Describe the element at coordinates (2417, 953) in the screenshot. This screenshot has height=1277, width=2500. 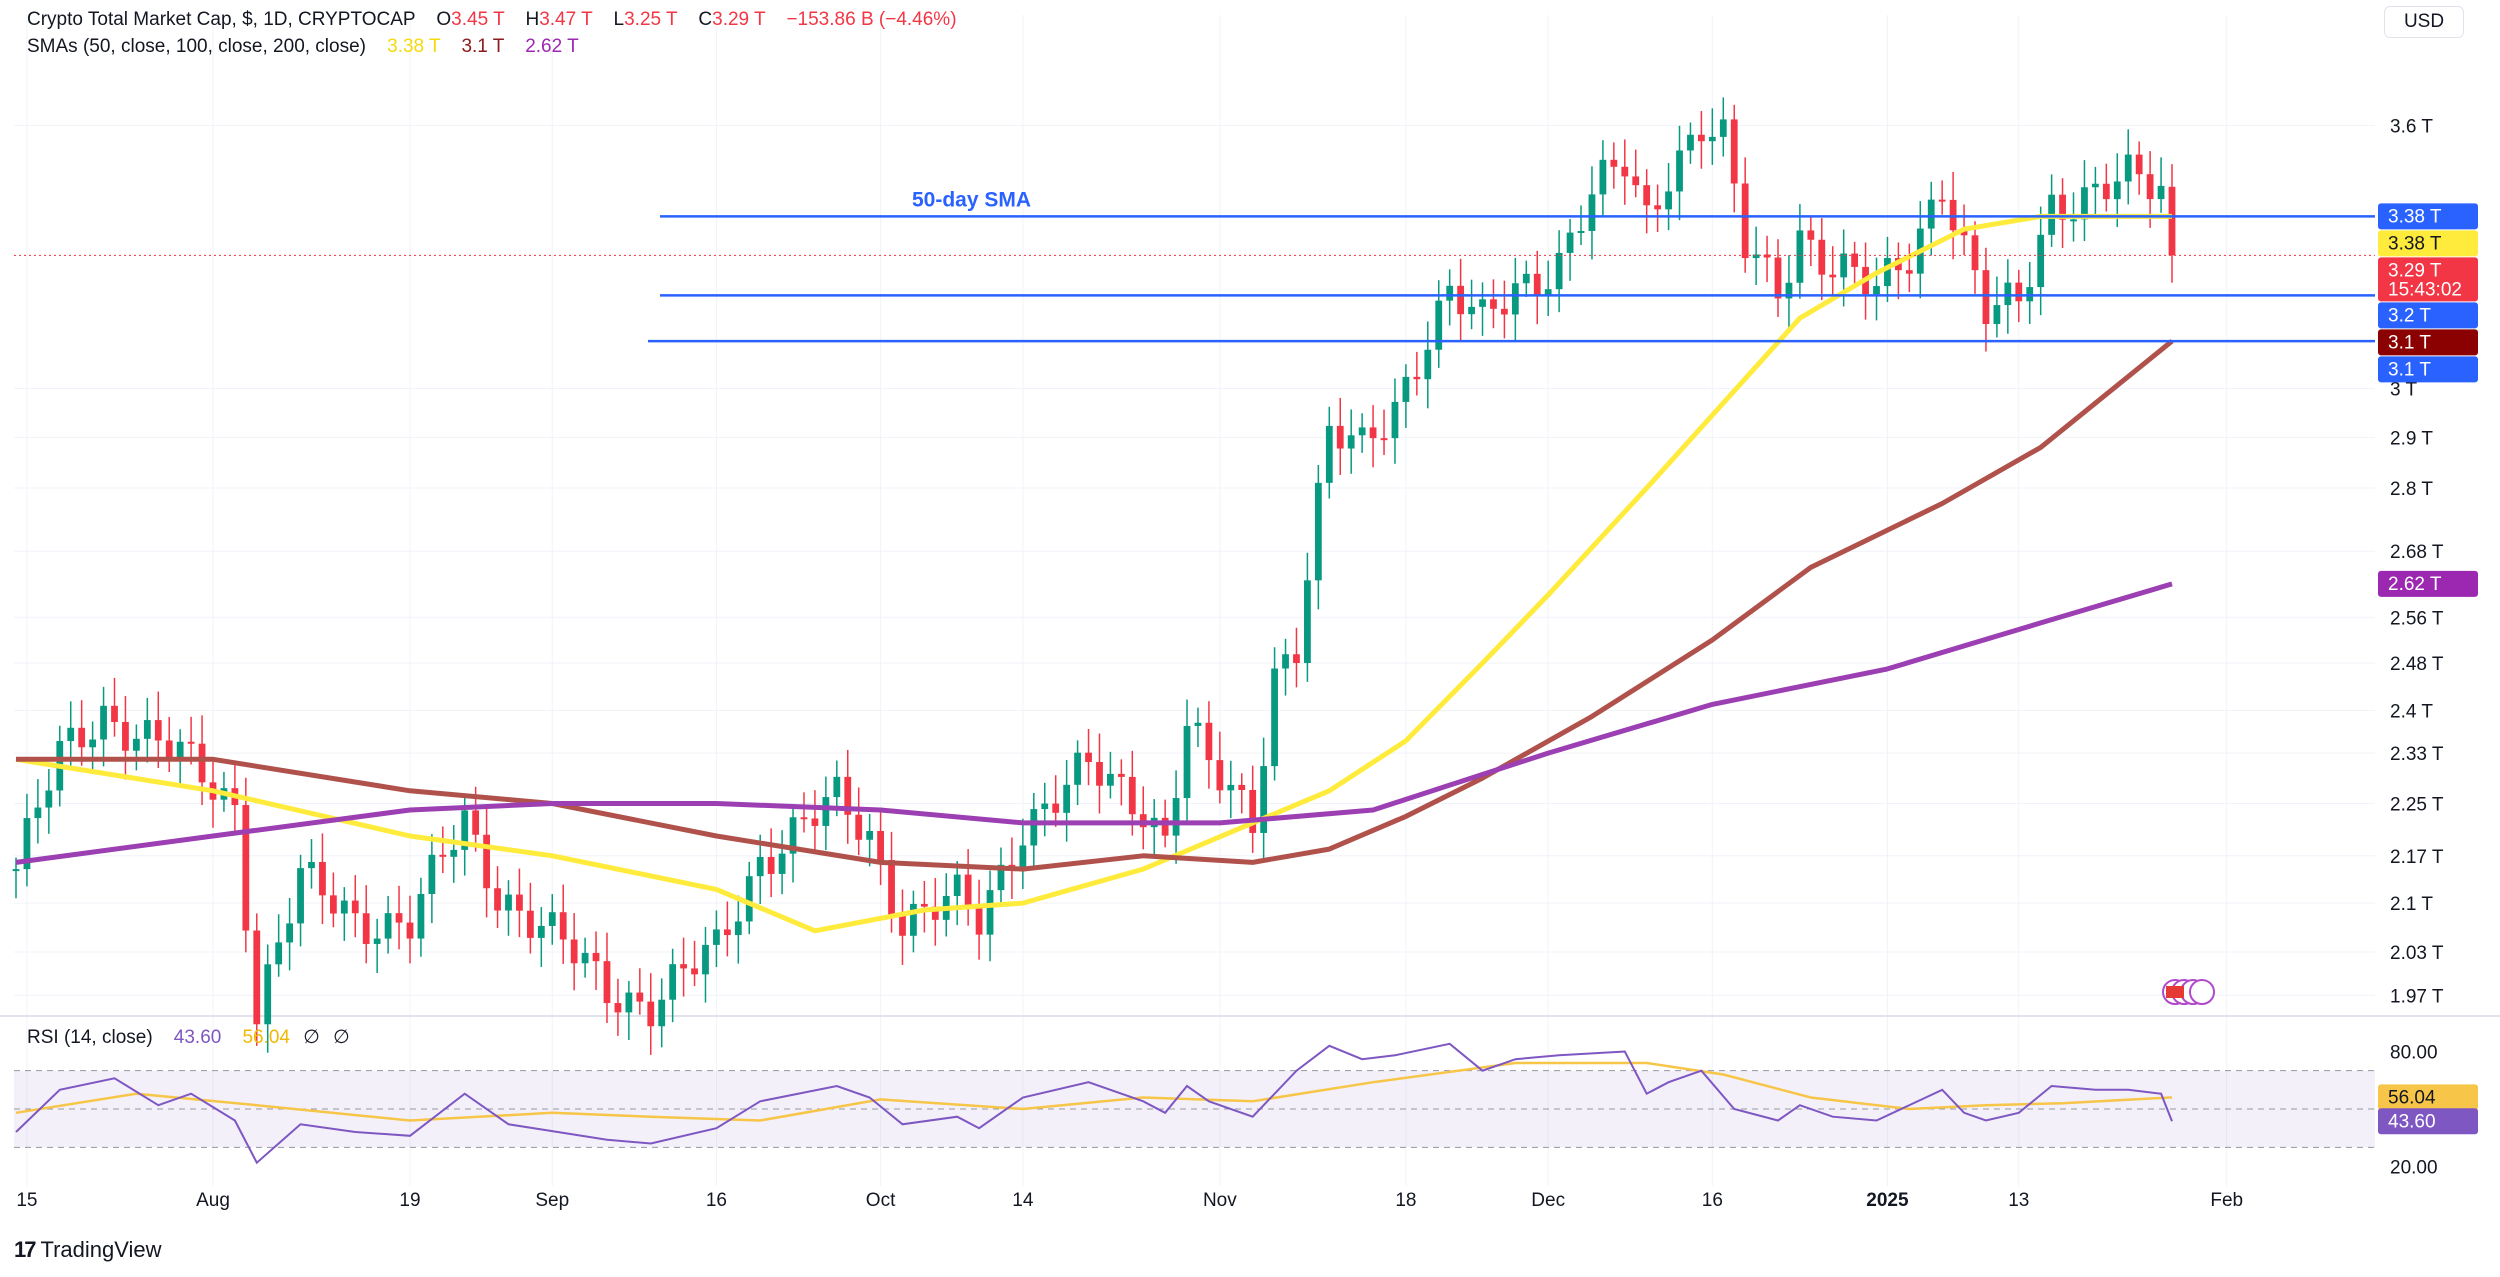
I see `price-axis-label: 2.03 T` at that location.